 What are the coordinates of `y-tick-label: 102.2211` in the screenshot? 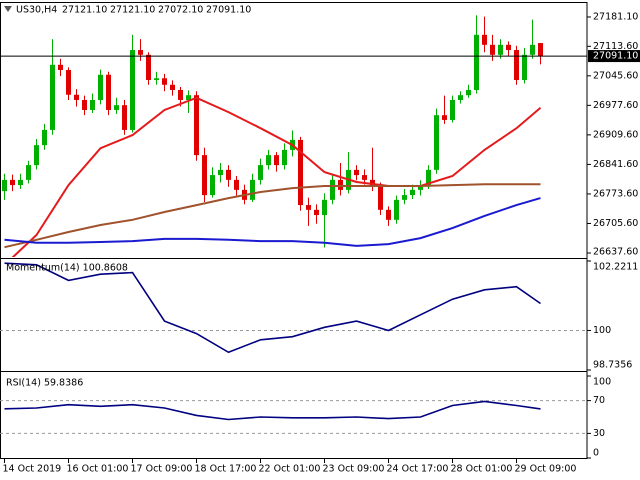 It's located at (615, 267).